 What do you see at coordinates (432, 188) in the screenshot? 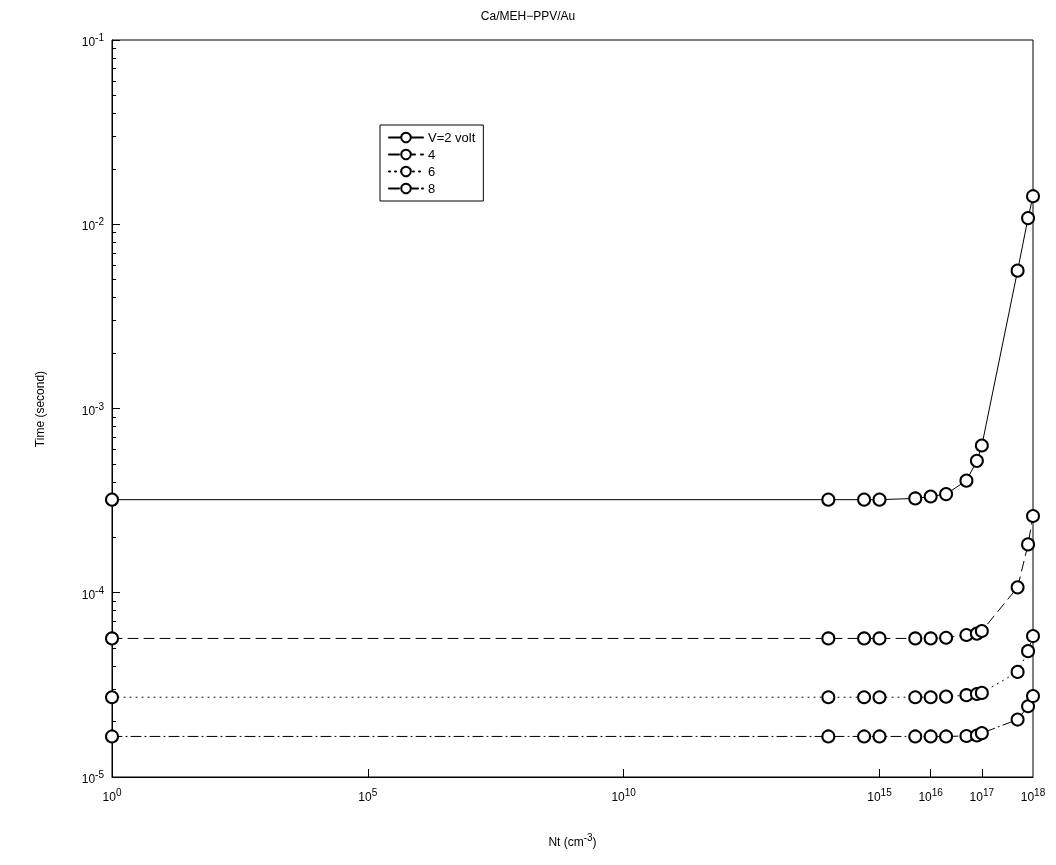
I see `legend-label: 8` at bounding box center [432, 188].